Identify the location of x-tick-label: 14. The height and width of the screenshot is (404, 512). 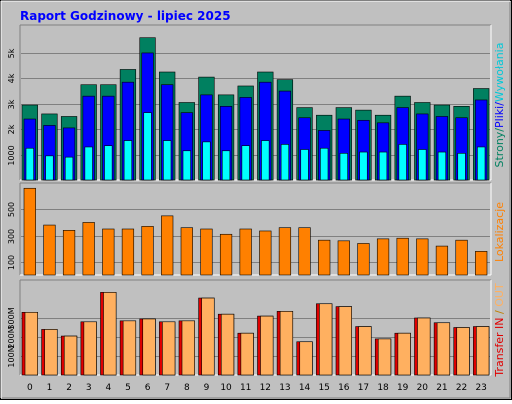
(305, 388).